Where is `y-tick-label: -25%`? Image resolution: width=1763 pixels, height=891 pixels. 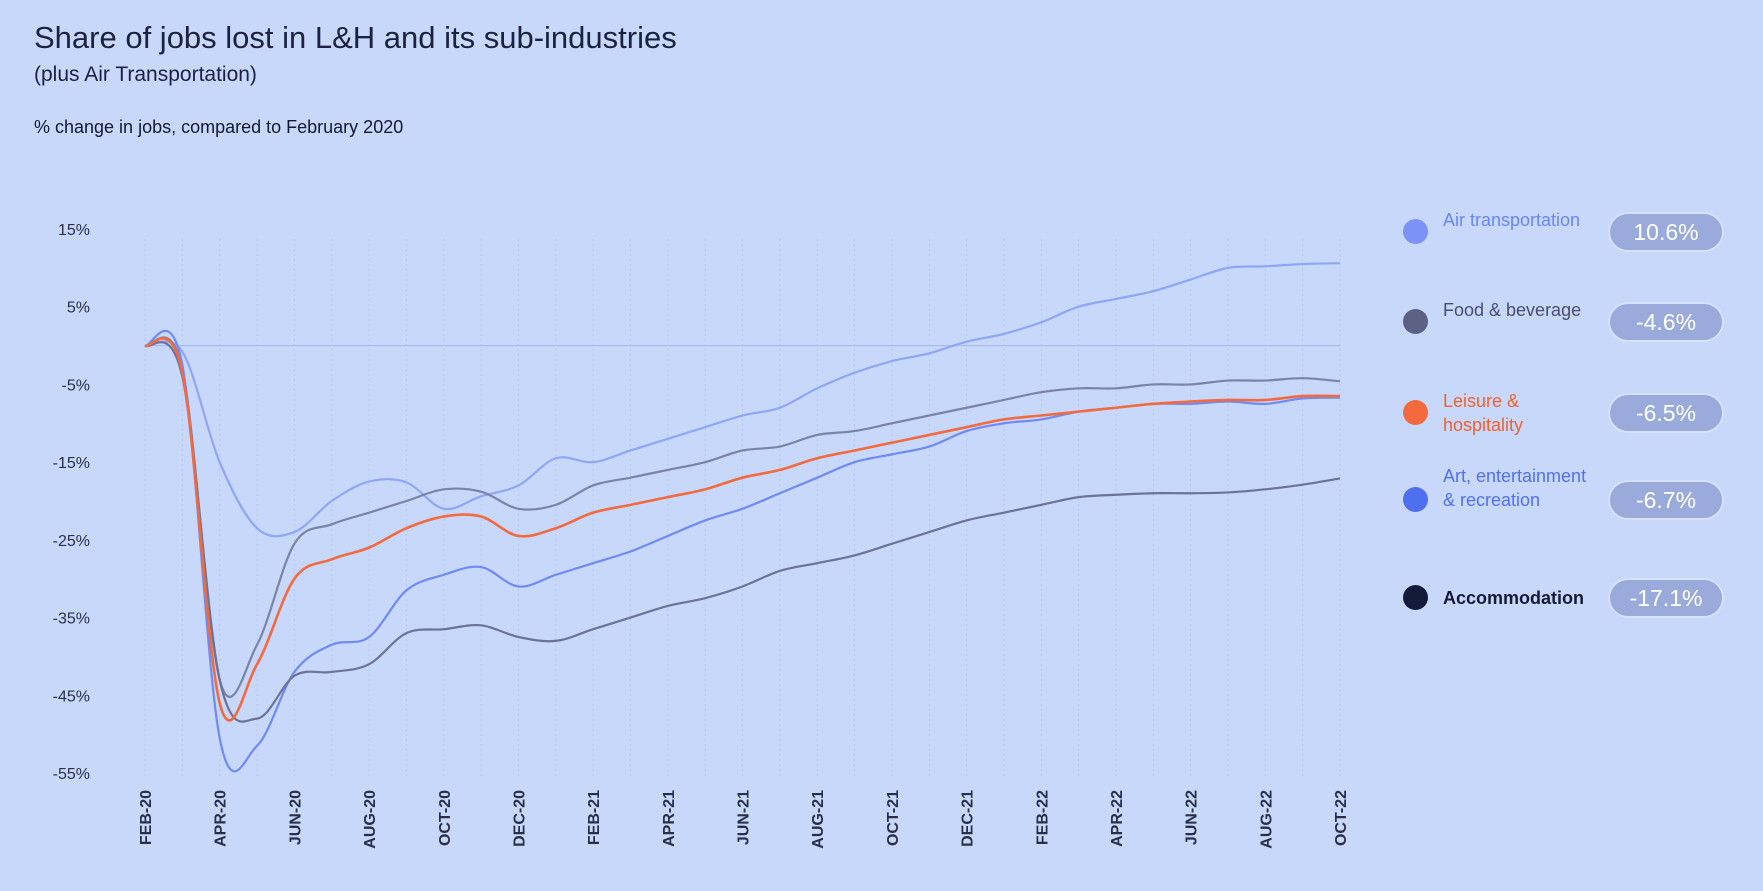 y-tick-label: -25% is located at coordinates (71, 541).